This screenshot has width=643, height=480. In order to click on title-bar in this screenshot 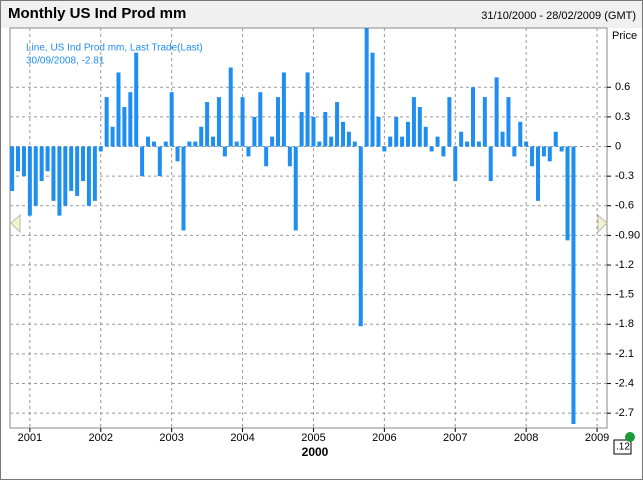, I will do `click(321, 14)`.